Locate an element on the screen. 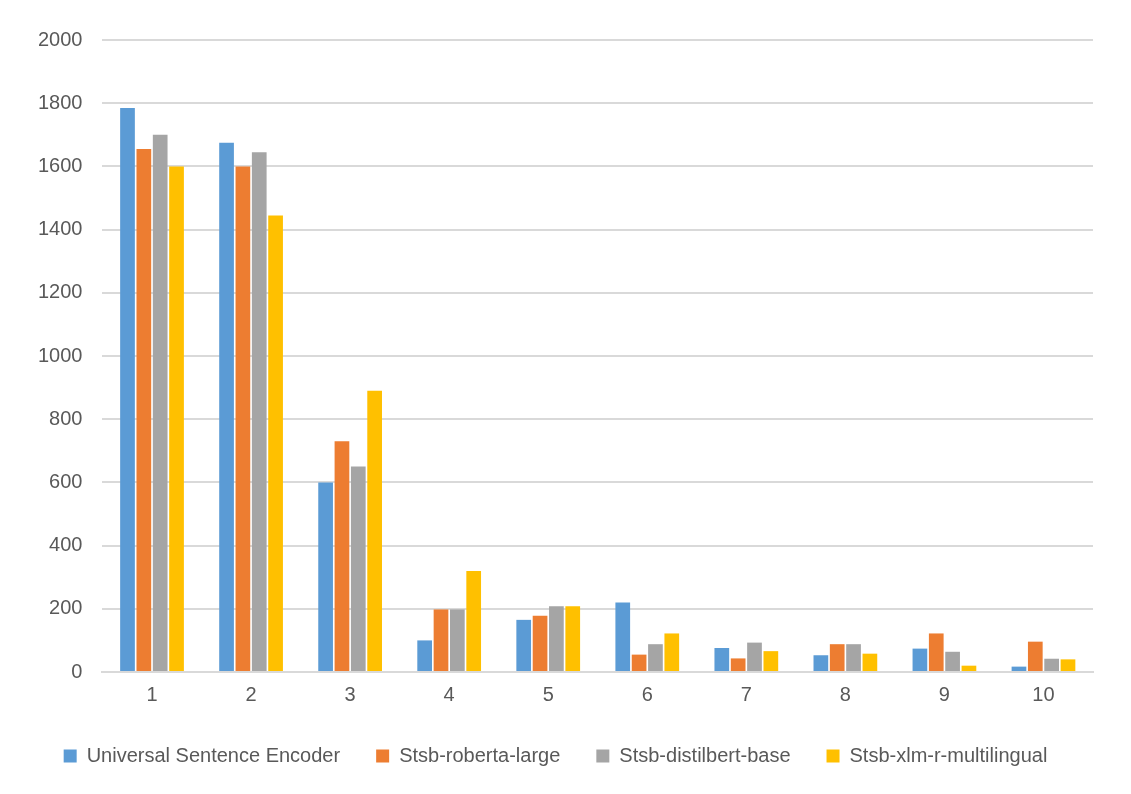 The width and height of the screenshot is (1131, 794). x-tick-label: 9 is located at coordinates (944, 693).